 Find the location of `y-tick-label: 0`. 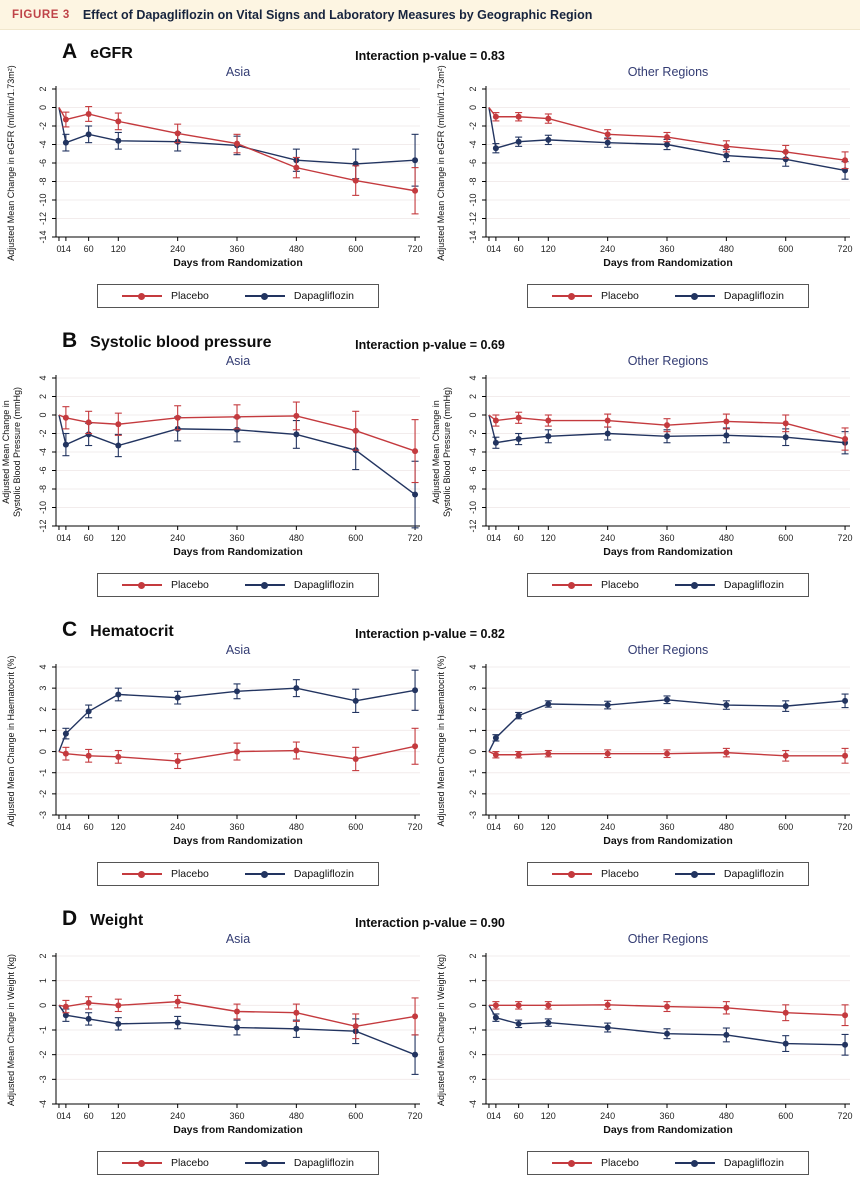

y-tick-label: 0 is located at coordinates (473, 1005).